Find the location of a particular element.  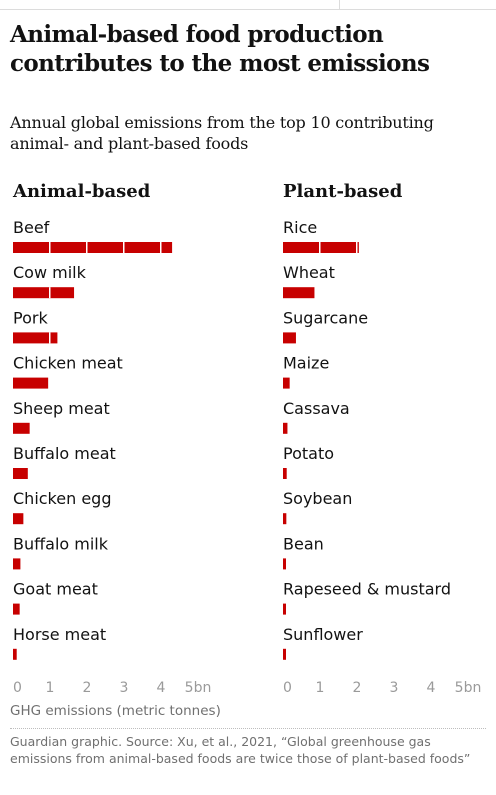

top-divider is located at coordinates (248, 9).